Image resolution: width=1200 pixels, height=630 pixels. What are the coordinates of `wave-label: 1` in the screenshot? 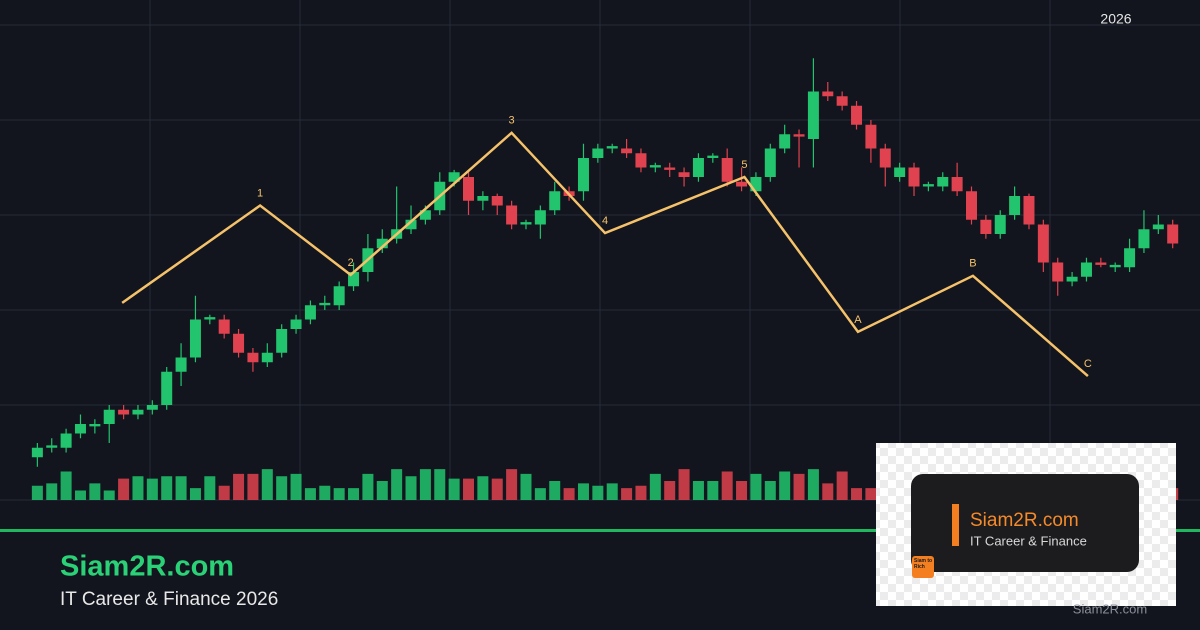 It's located at (260, 193).